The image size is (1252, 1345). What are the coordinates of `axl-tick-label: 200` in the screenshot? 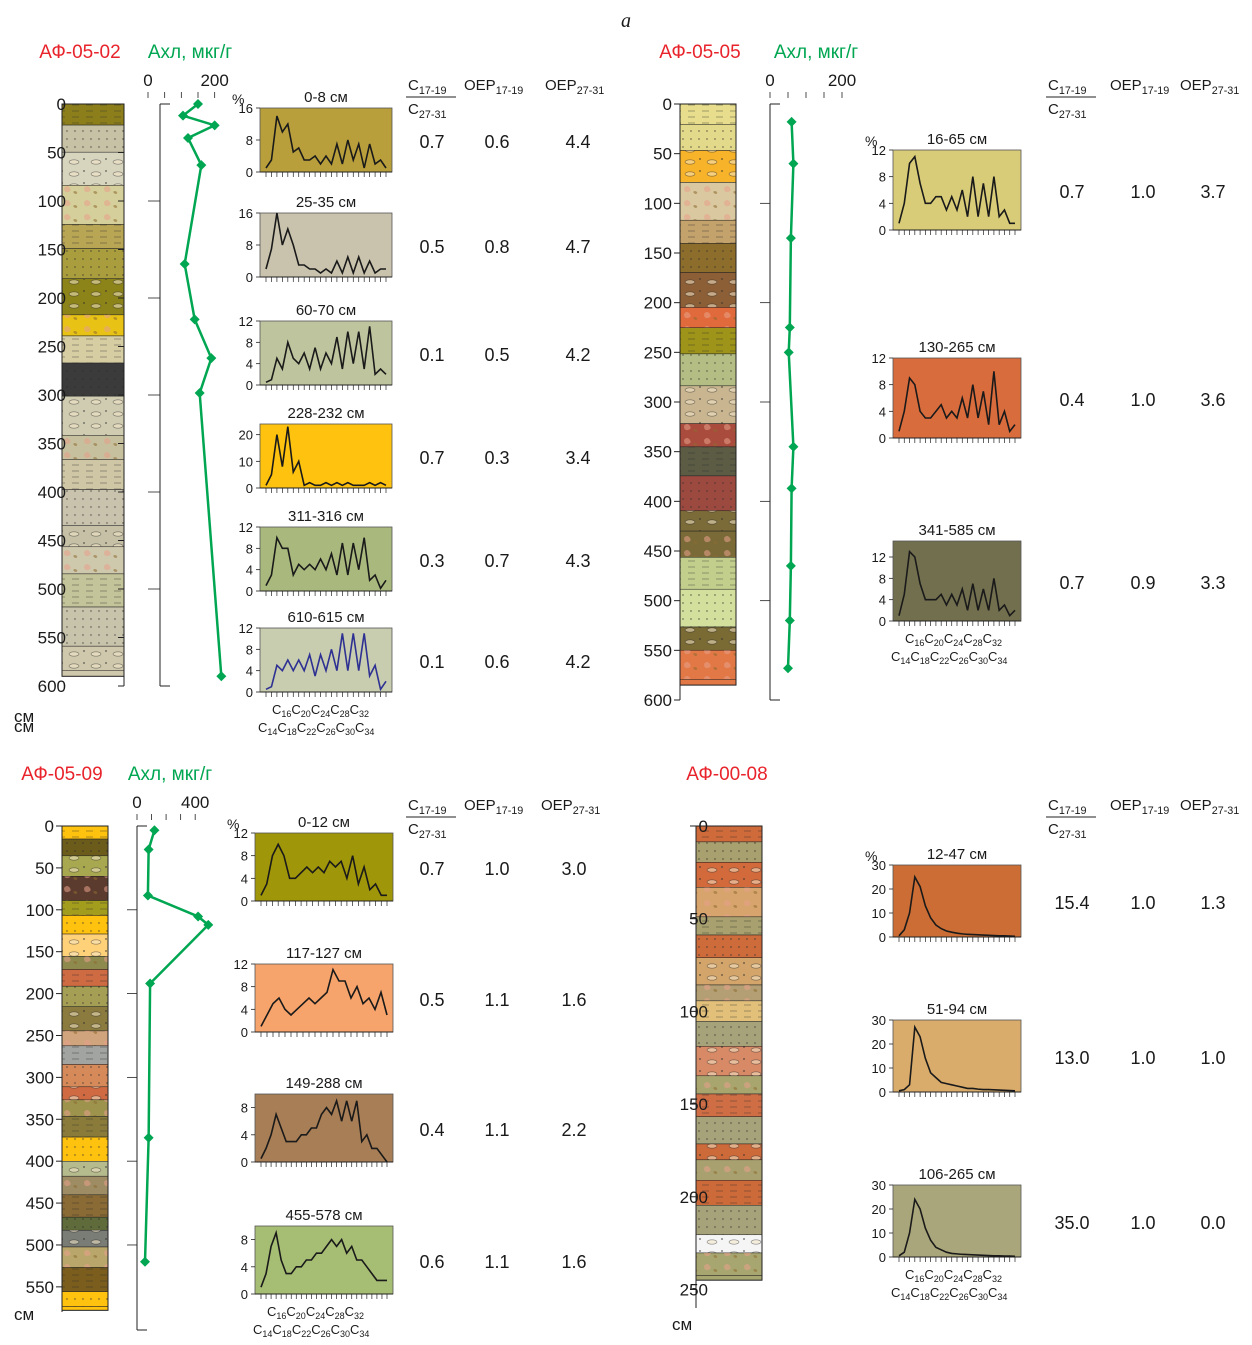 It's located at (214, 80).